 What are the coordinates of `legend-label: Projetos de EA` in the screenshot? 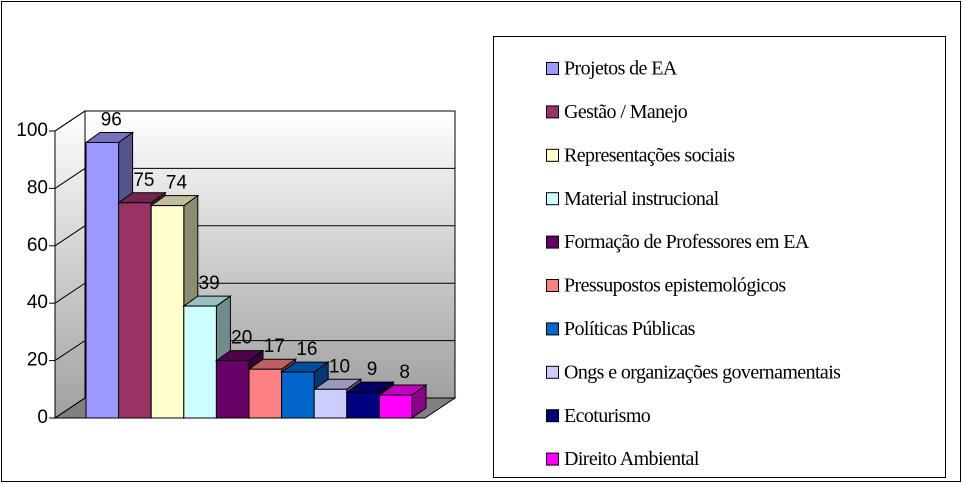 It's located at (621, 69).